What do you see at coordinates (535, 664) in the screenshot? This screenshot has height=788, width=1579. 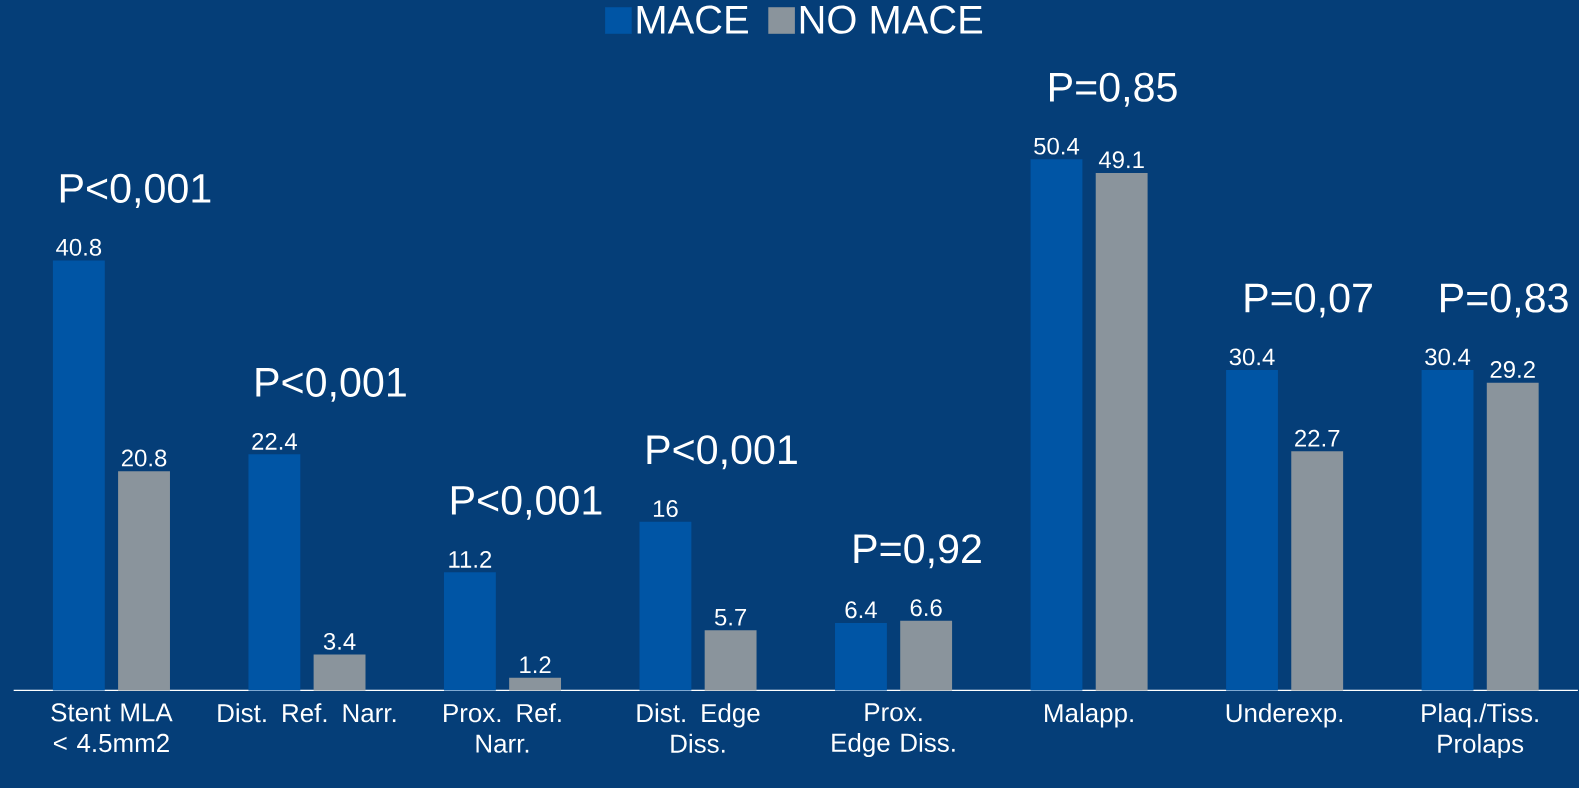 I see `data-label: 1.2` at bounding box center [535, 664].